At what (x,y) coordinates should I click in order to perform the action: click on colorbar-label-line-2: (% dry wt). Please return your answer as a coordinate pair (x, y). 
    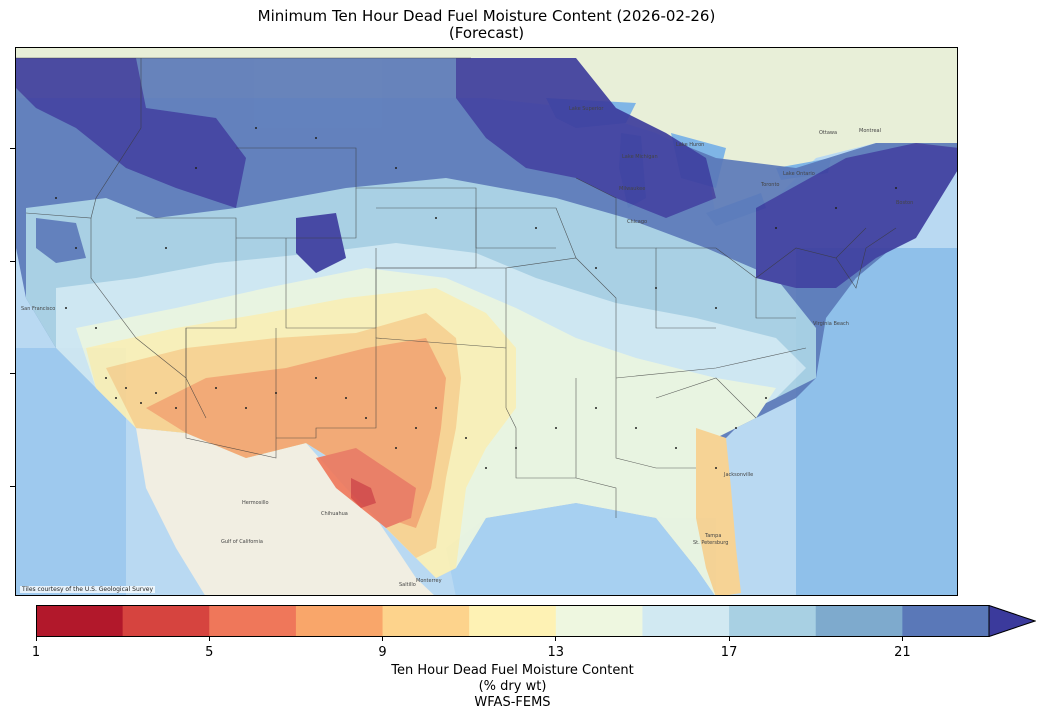
    Looking at the image, I should click on (512, 686).